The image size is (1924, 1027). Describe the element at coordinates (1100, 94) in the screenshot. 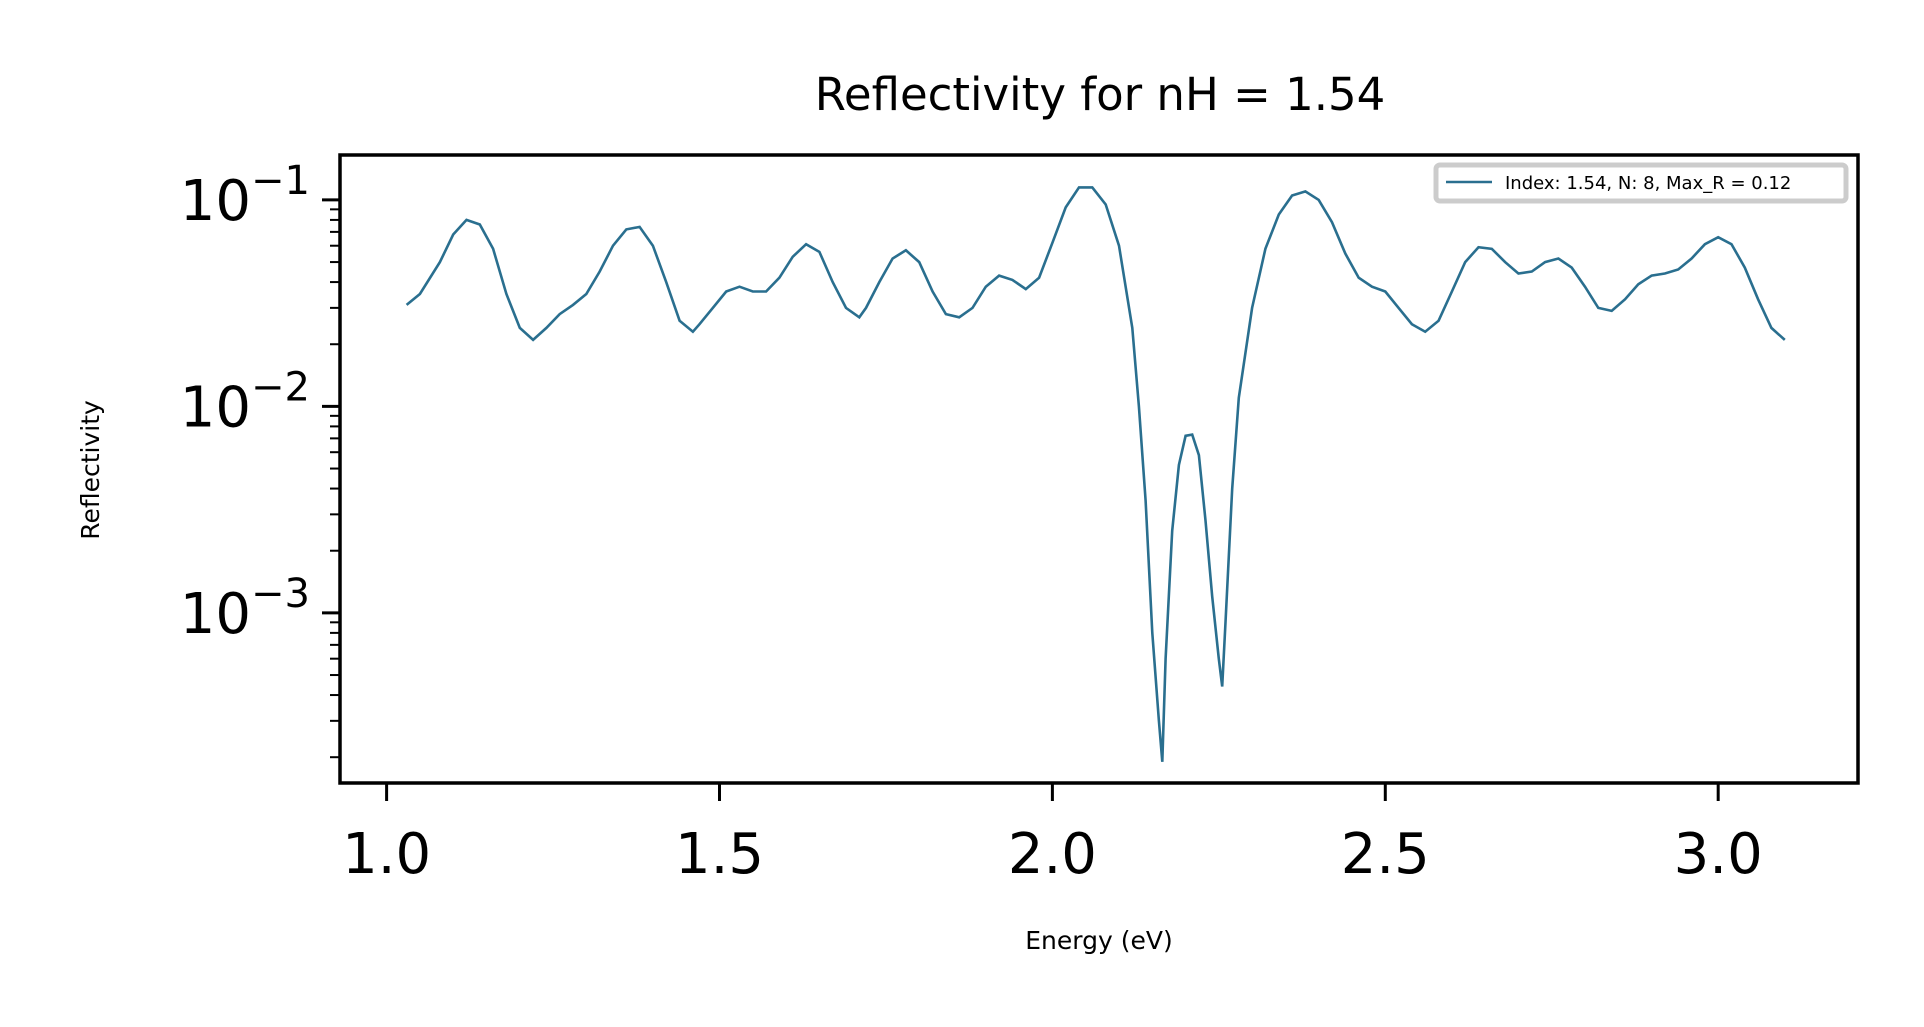

I see `chart-title: Reflectivity for nH = 1.54` at that location.